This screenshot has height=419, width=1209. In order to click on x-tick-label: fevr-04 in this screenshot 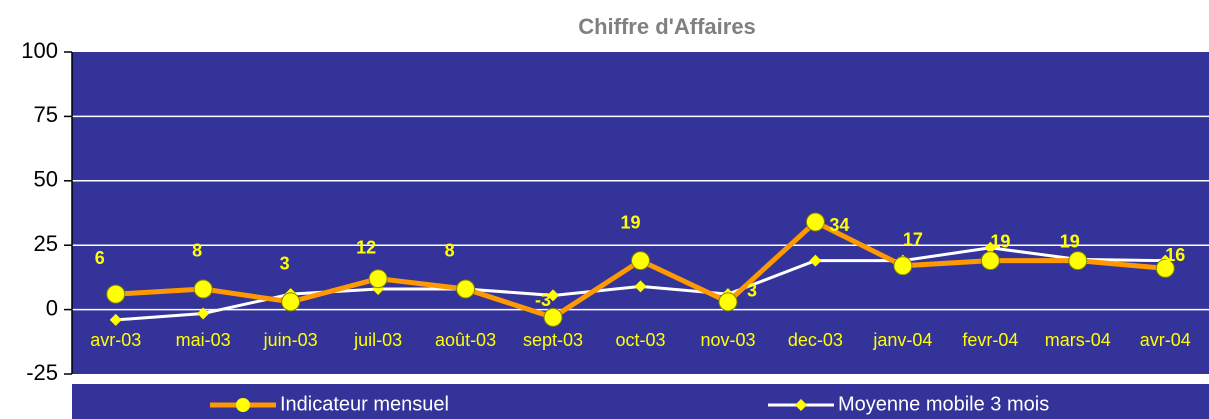, I will do `click(990, 340)`.